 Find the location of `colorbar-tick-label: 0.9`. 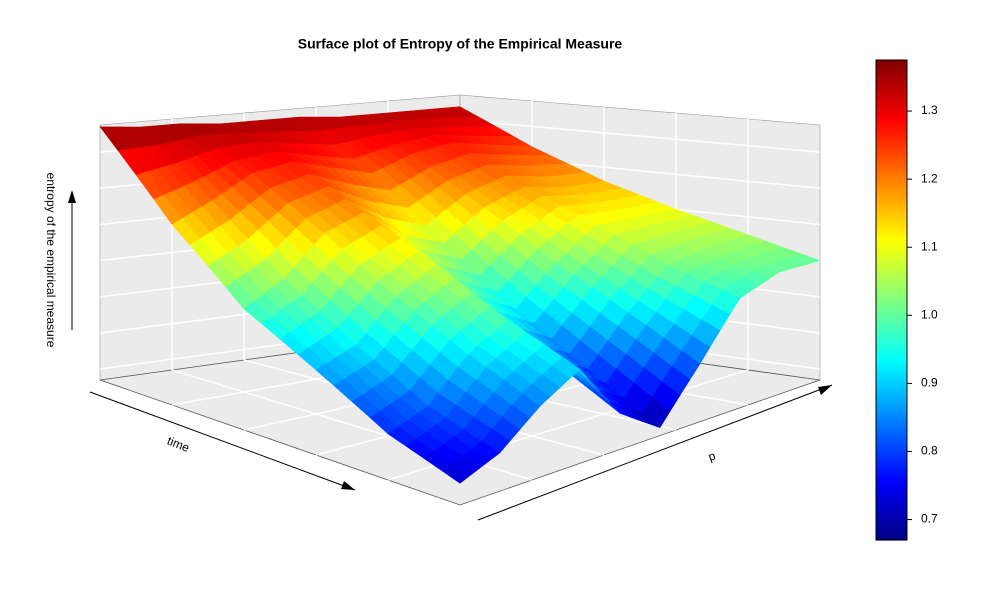

colorbar-tick-label: 0.9 is located at coordinates (929, 383).